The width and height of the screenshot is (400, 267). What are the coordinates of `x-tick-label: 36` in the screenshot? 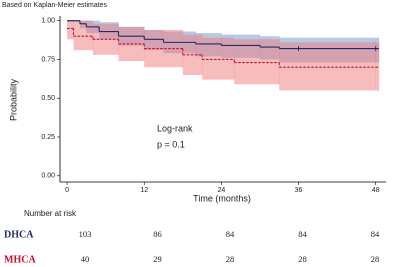 It's located at (299, 190).